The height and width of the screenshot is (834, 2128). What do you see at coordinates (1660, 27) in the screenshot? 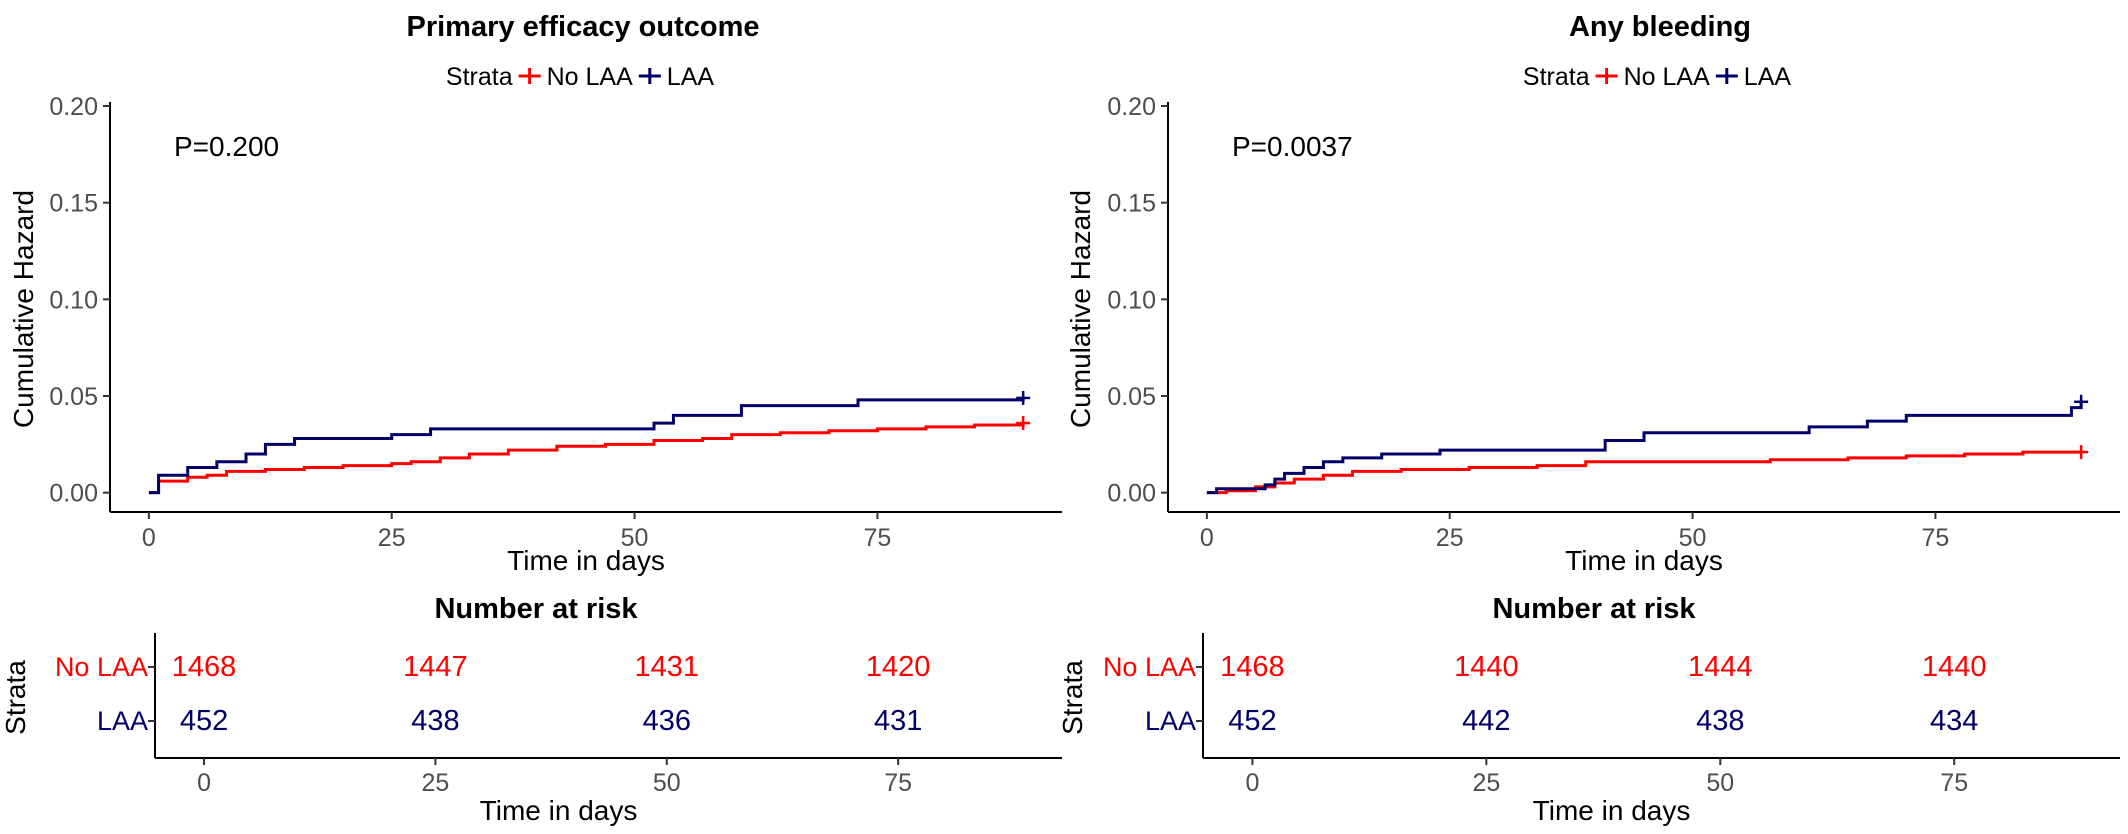
I see `chart-title: Any bleeding` at bounding box center [1660, 27].